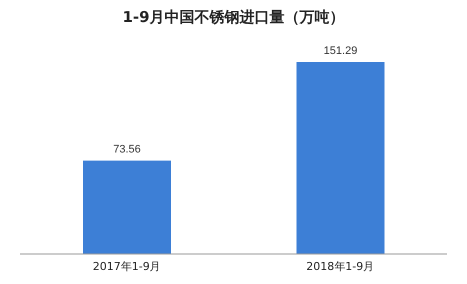 The image size is (467, 284). What do you see at coordinates (127, 150) in the screenshot?
I see `data-label: 73.56` at bounding box center [127, 150].